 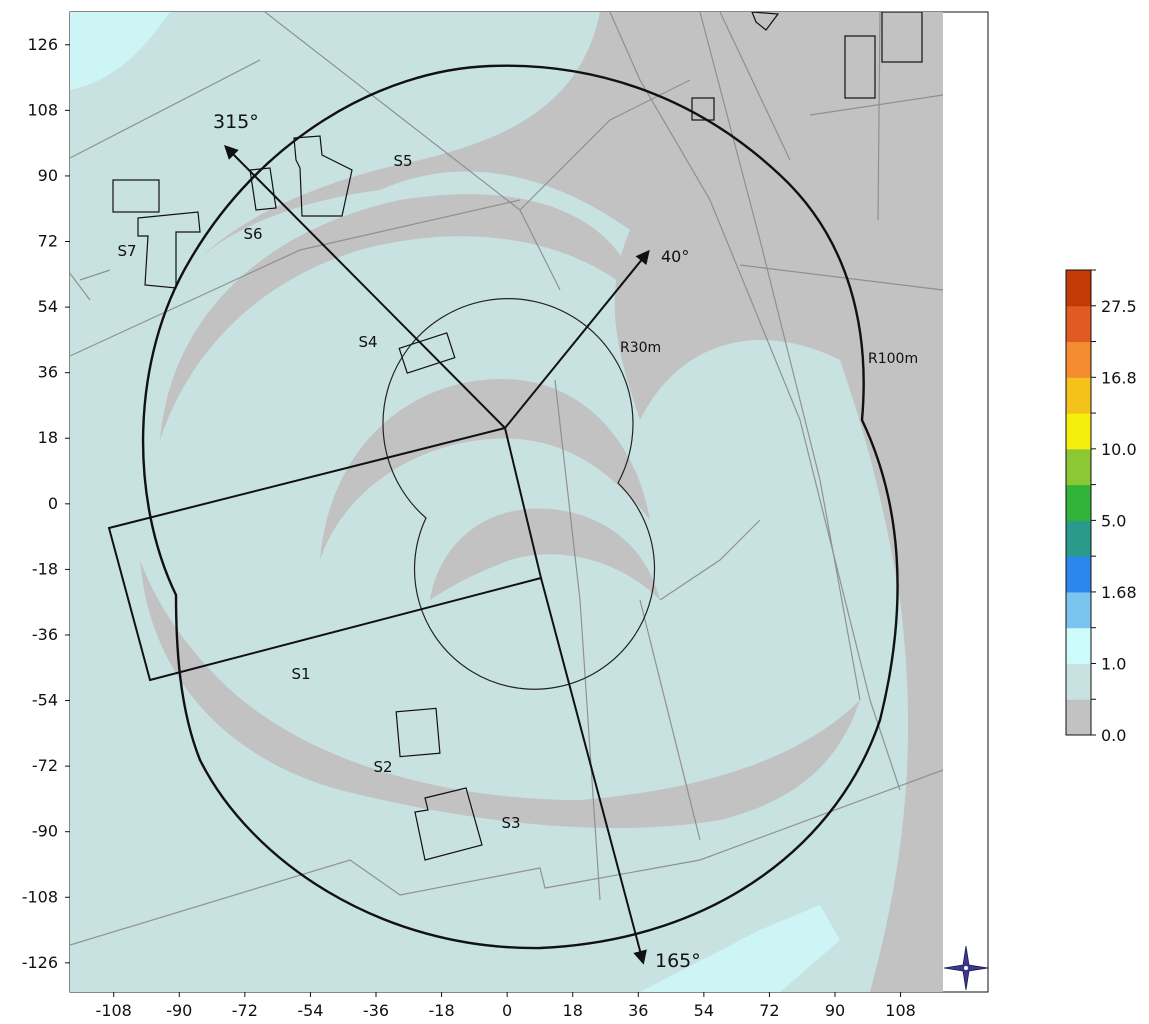 What do you see at coordinates (45, 831) in the screenshot?
I see `y-tick-label: -90` at bounding box center [45, 831].